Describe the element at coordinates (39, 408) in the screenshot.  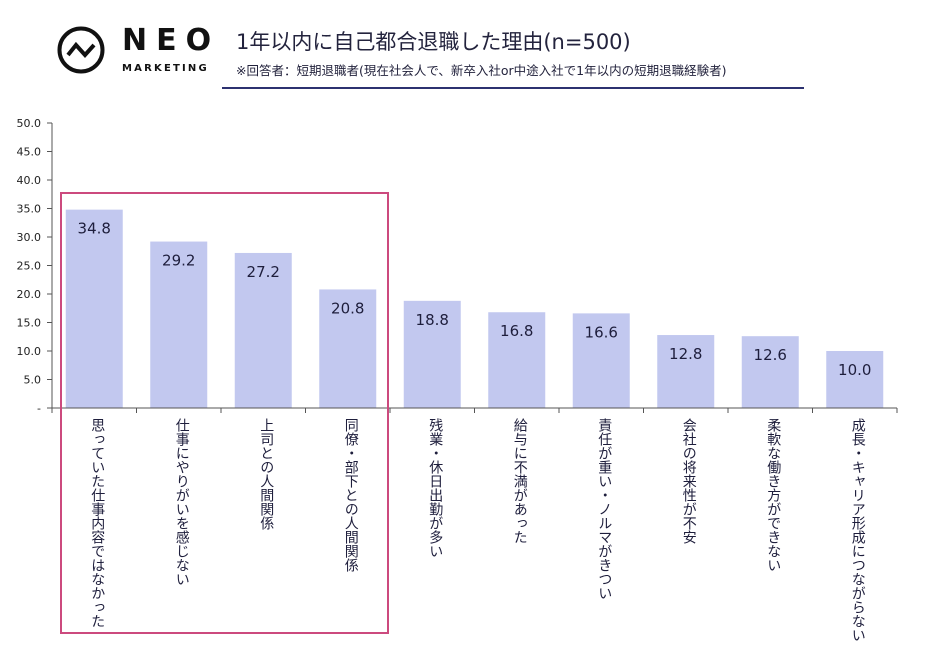
I see `y-tick-label: -` at that location.